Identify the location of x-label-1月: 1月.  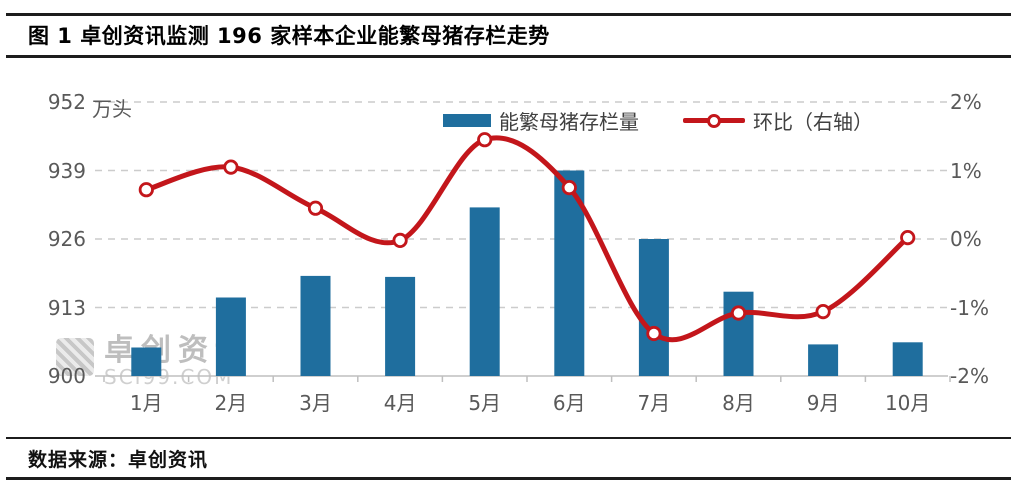
(146, 403).